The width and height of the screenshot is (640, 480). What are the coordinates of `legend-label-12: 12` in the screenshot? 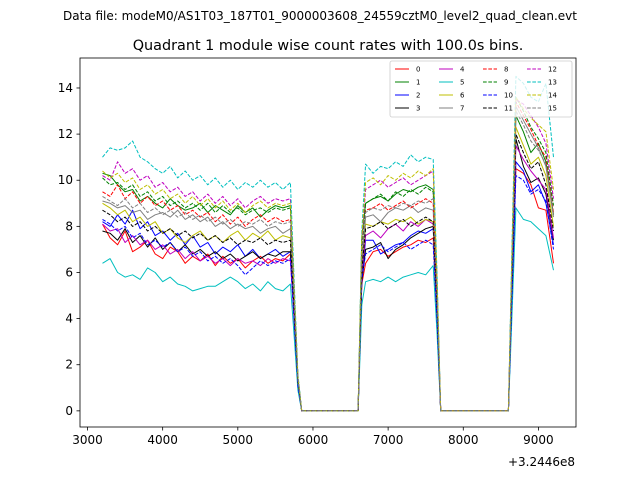 It's located at (552, 70).